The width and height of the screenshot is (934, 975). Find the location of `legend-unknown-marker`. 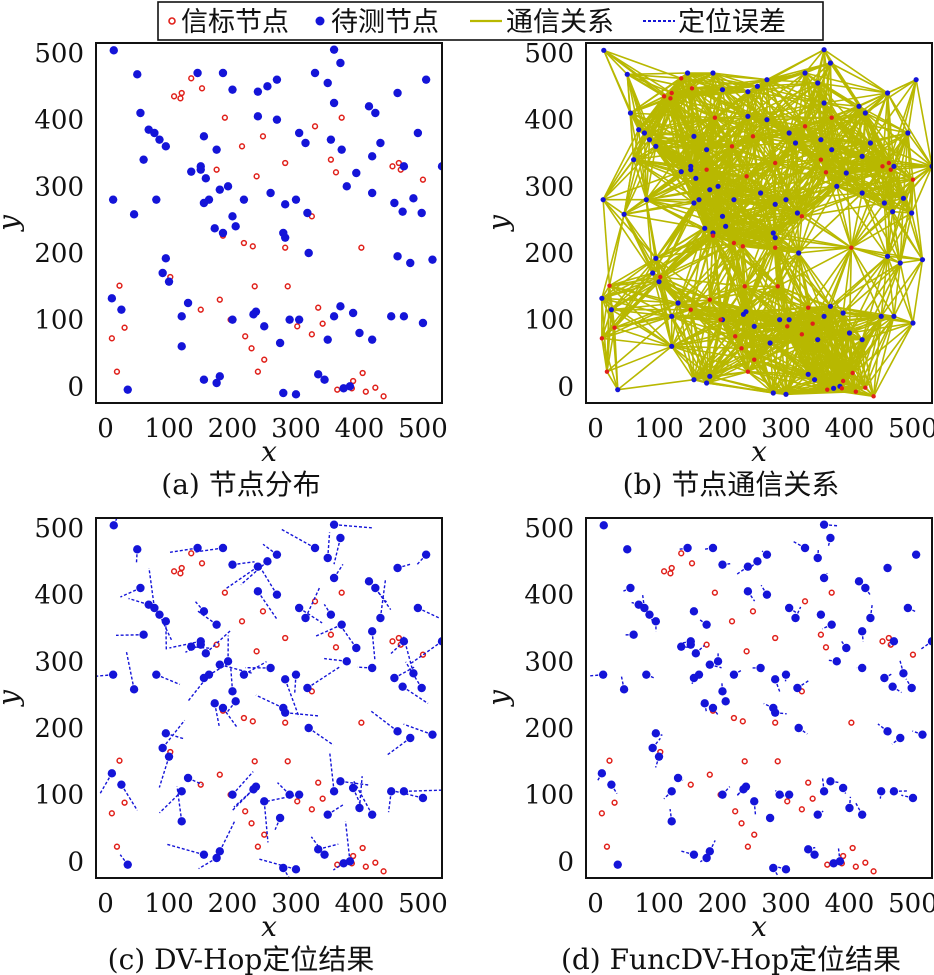

legend-unknown-marker is located at coordinates (320, 21).